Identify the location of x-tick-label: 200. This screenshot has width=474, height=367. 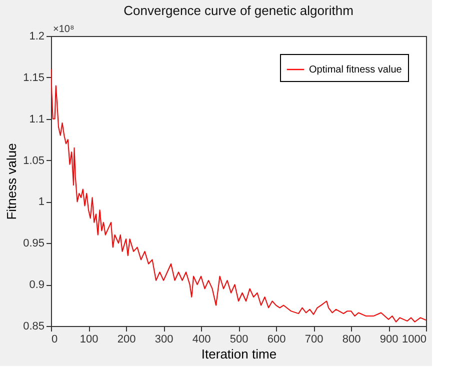
(126, 340).